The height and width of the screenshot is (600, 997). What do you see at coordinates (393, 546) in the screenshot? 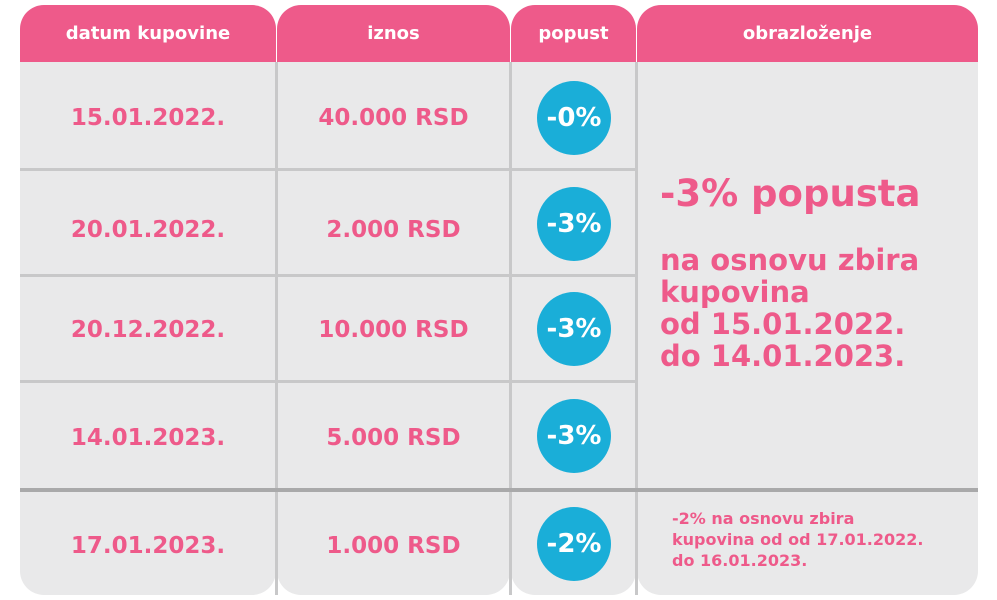
I see `row-5-amount: 1.000 RSD` at bounding box center [393, 546].